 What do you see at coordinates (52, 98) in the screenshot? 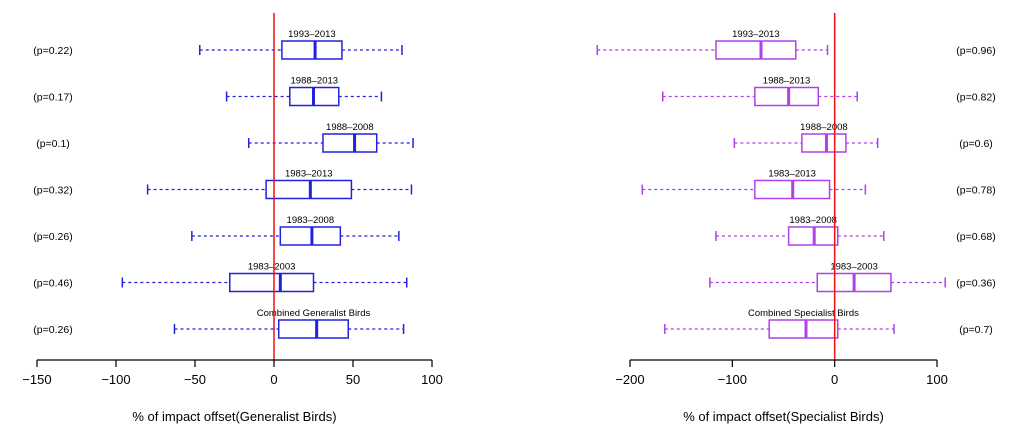
I see `p-value-label: (p=0.17)` at bounding box center [52, 98].